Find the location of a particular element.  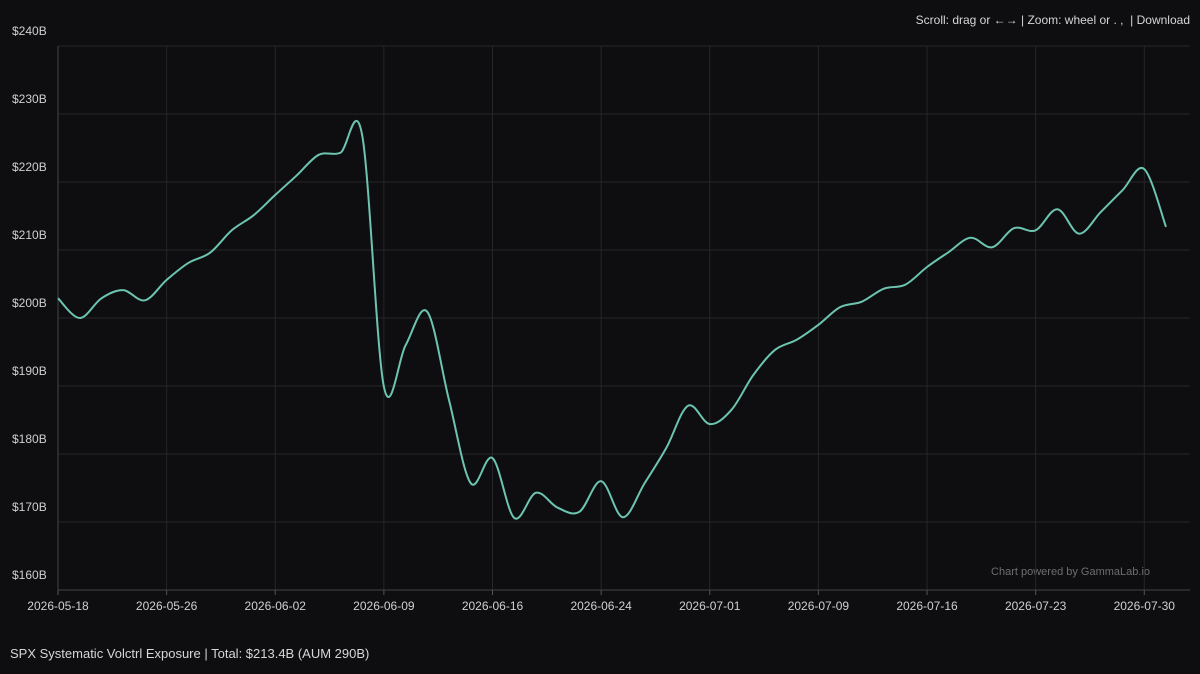

x-tick-label: 2026-05-26 is located at coordinates (167, 606).